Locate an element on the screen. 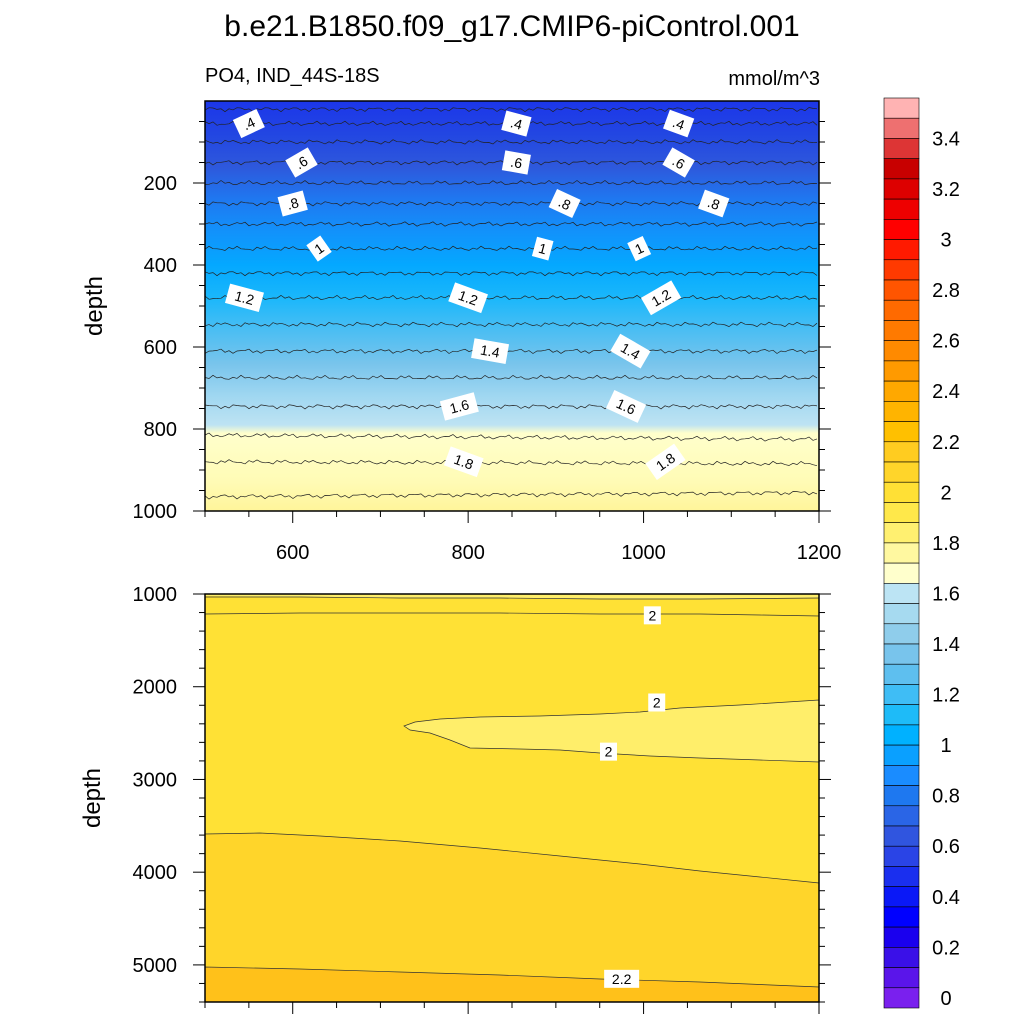 The image size is (1024, 1024). colorbar-label: 0.8 is located at coordinates (946, 797).